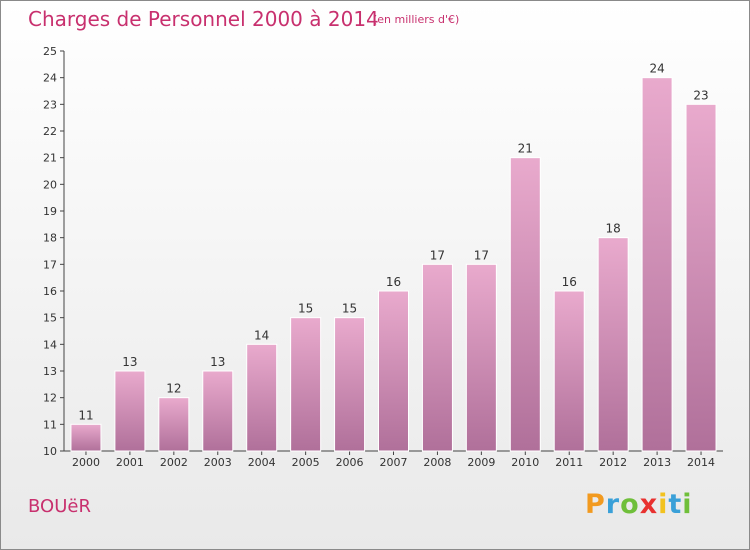  What do you see at coordinates (349, 309) in the screenshot?
I see `data-label-2006: 15` at bounding box center [349, 309].